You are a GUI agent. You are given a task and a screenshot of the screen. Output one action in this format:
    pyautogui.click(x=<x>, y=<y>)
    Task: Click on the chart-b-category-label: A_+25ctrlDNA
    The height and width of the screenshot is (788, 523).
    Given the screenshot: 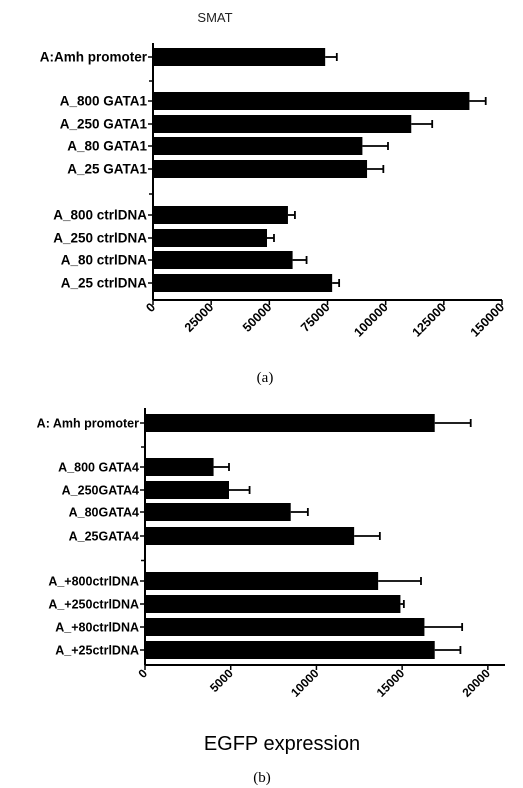 What is the action you would take?
    pyautogui.click(x=97, y=651)
    